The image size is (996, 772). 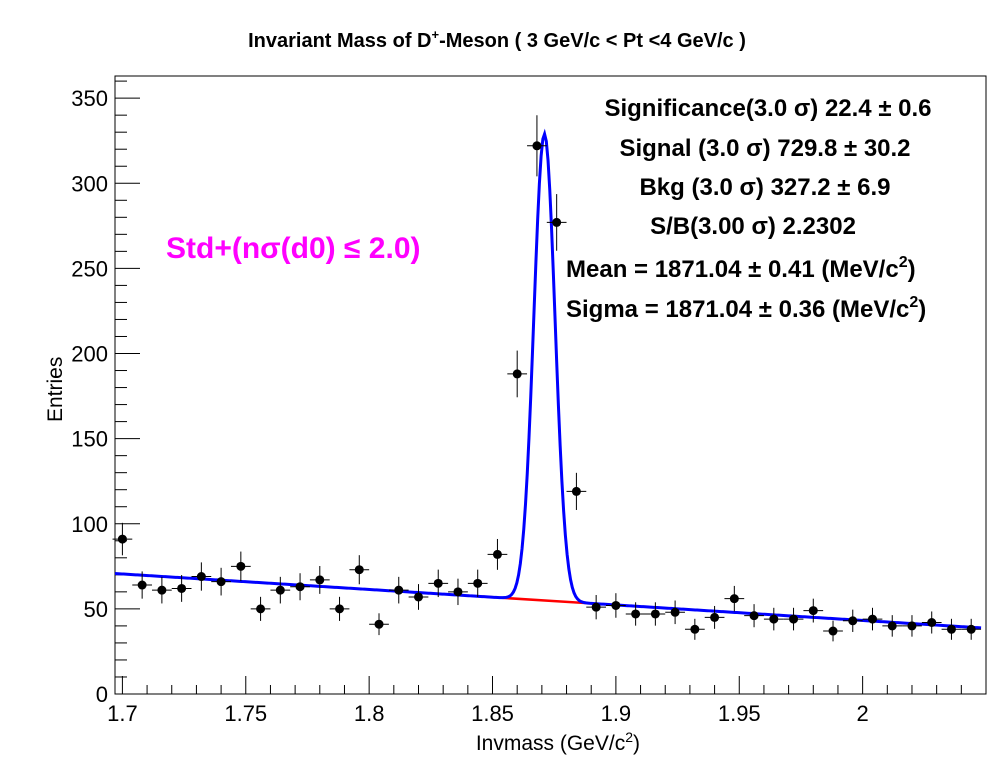 What do you see at coordinates (741, 268) in the screenshot?
I see `stat-mean: Mean = 1871.04 ± 0.41 (MeV/c2)` at bounding box center [741, 268].